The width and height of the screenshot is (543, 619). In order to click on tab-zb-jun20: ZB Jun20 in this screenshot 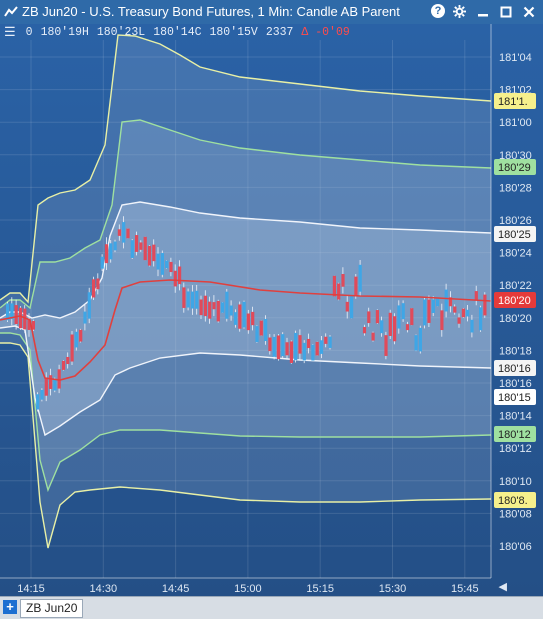, I will do `click(52, 608)`.